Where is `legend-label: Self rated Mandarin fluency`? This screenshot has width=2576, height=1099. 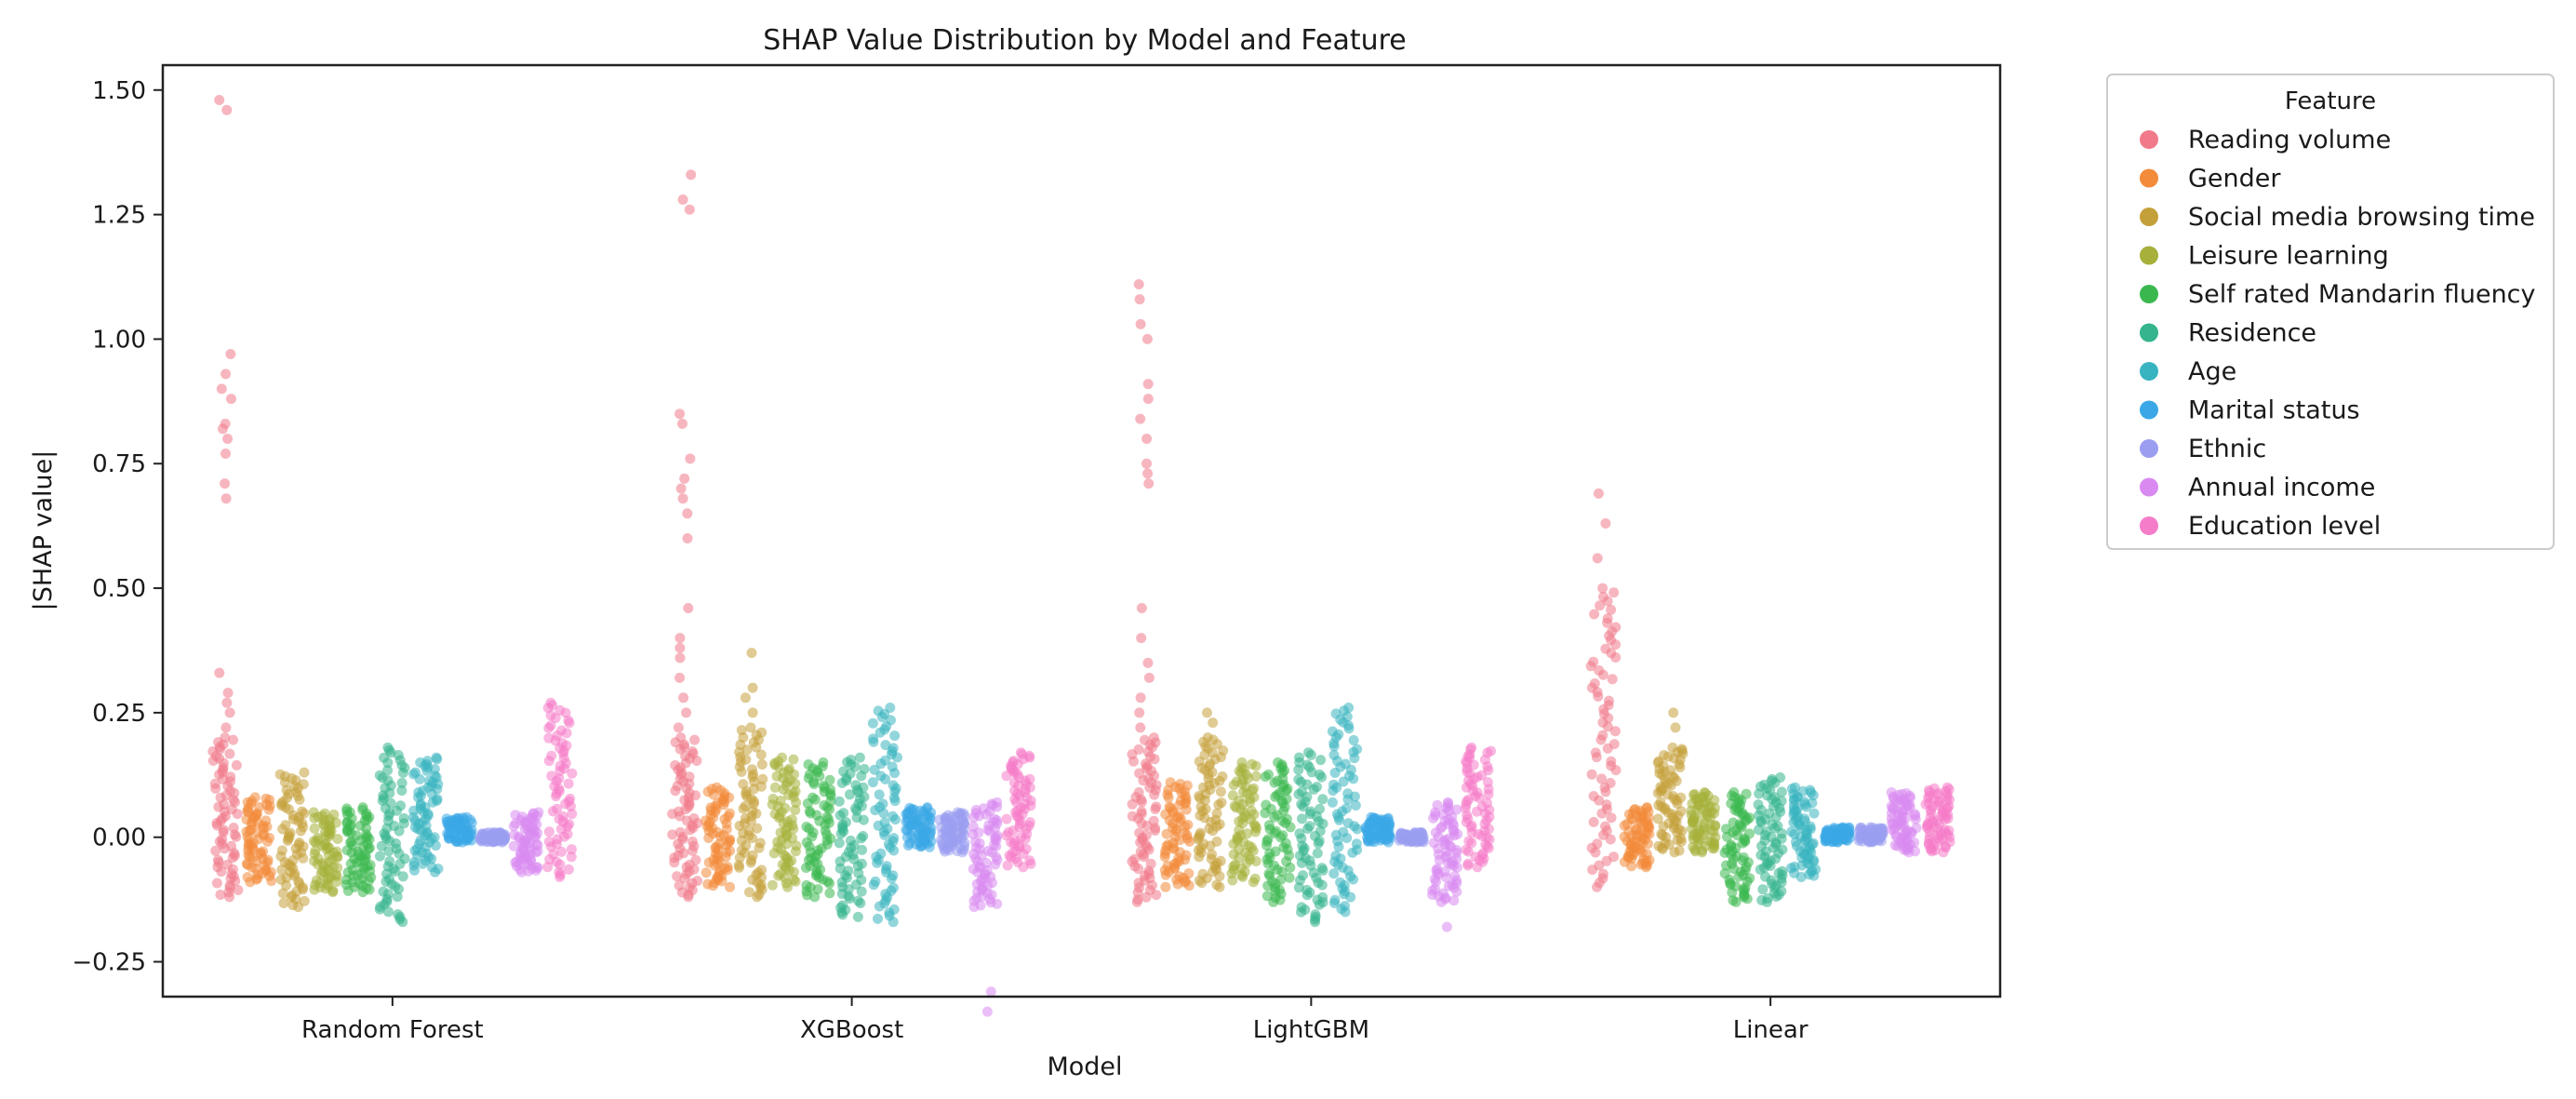 legend-label: Self rated Mandarin fluency is located at coordinates (2362, 294).